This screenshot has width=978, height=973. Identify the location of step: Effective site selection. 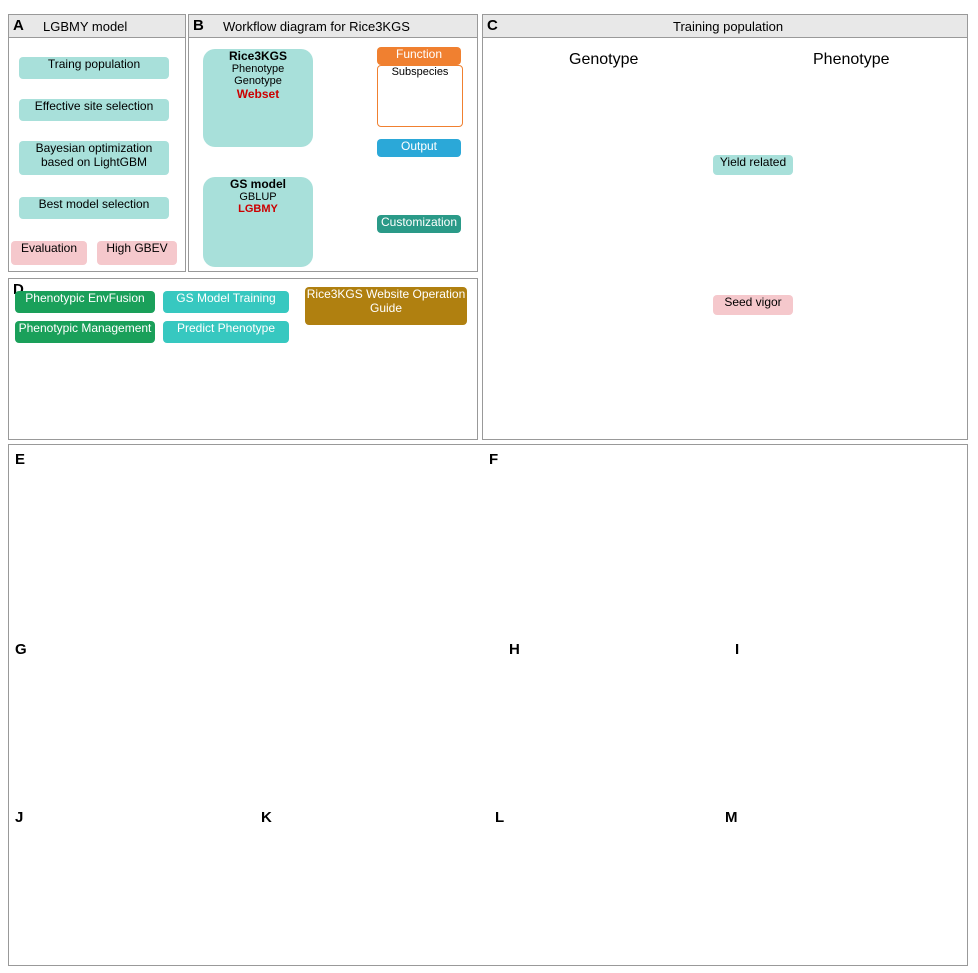
(94, 110).